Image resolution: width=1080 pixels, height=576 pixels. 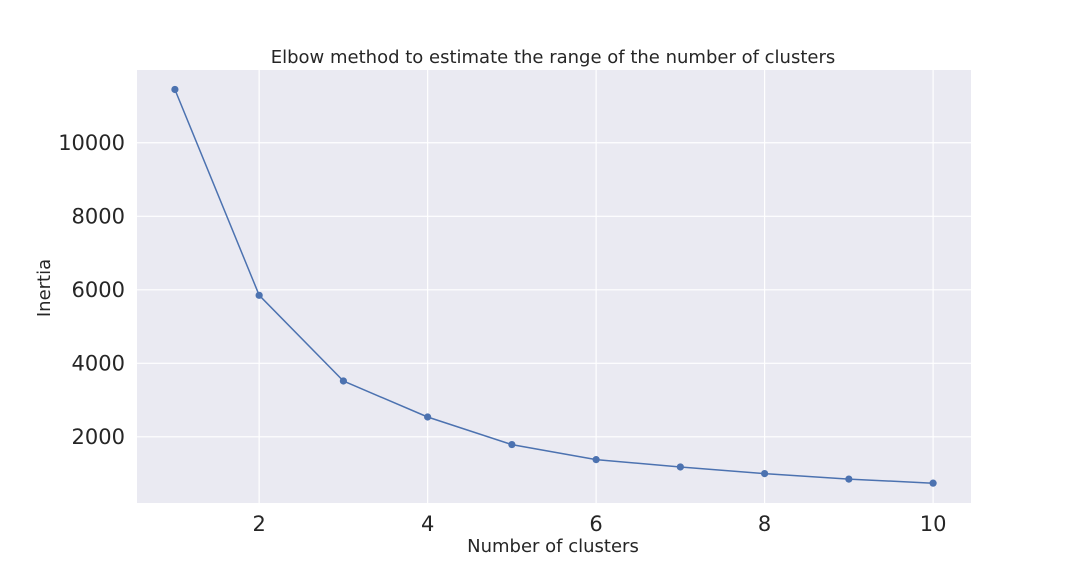 I want to click on y-tick-label: 4000, so click(x=98, y=363).